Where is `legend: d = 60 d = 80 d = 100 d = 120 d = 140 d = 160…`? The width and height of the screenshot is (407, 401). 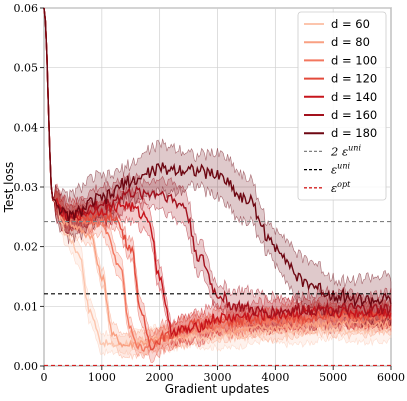
legend: d = 60 d = 80 d = 100 d = 120 d = 140 d = 160… is located at coordinates (342, 106).